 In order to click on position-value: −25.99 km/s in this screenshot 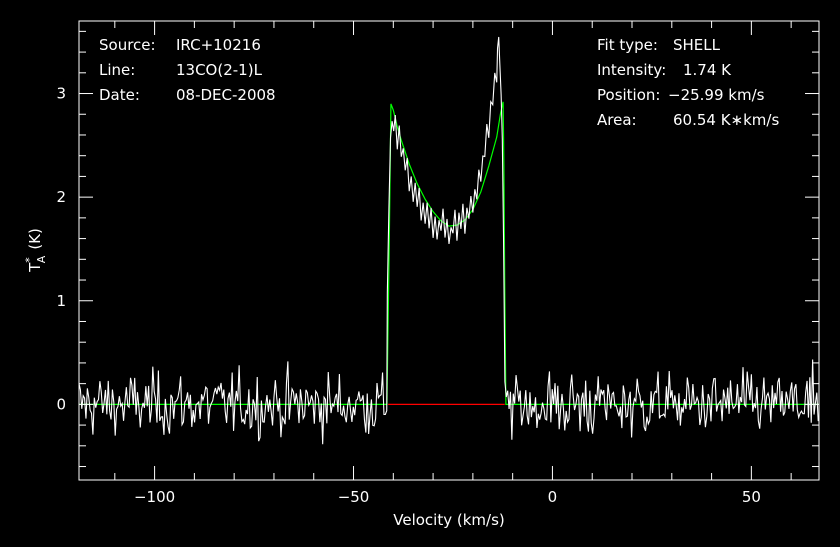, I will do `click(716, 95)`.